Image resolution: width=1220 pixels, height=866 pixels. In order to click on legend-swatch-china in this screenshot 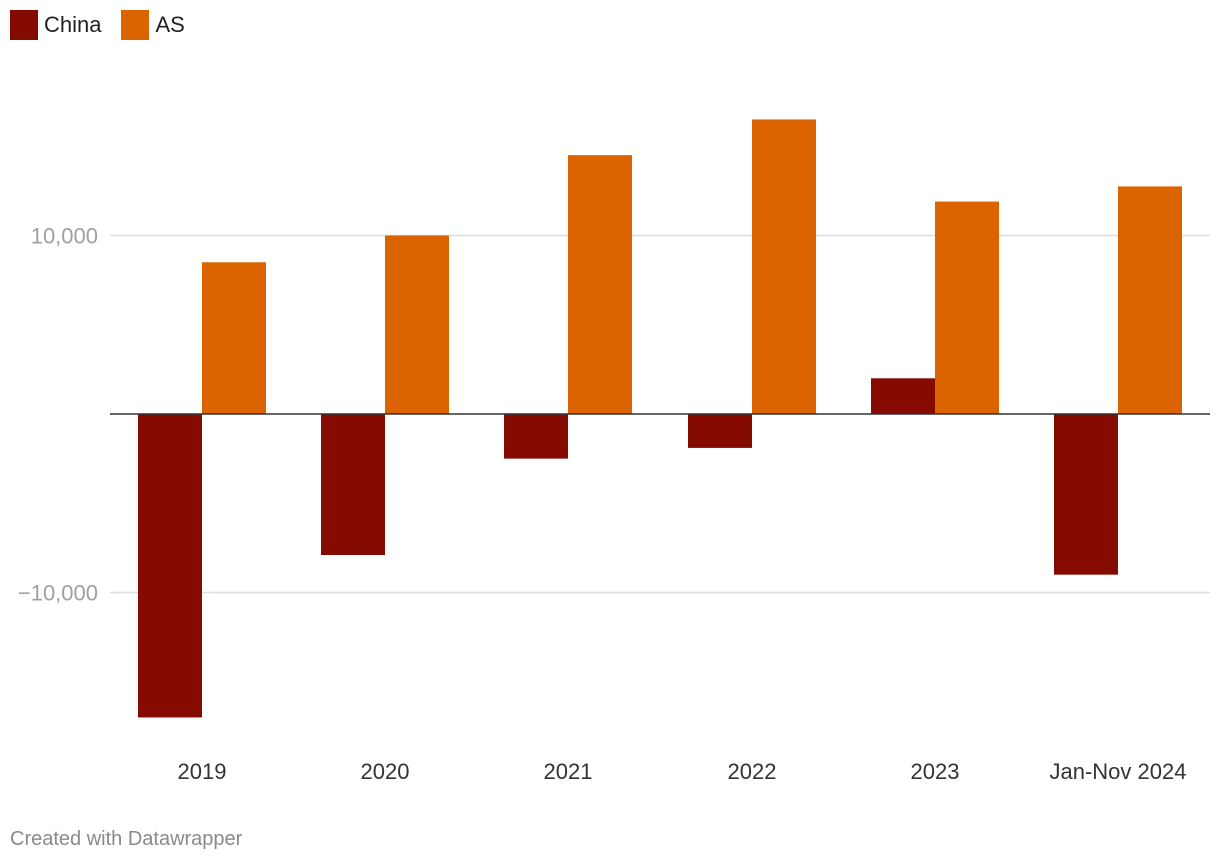, I will do `click(24, 25)`.